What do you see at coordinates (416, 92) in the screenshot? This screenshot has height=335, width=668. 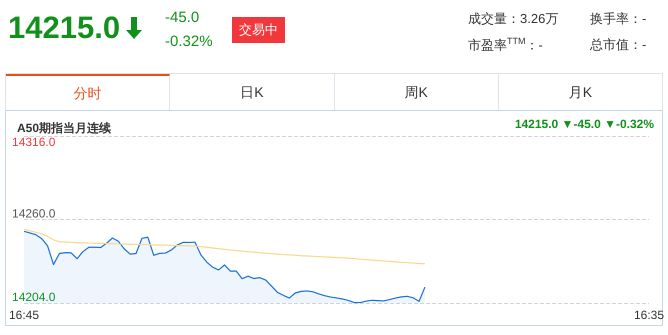 I see `text: 周K` at bounding box center [416, 92].